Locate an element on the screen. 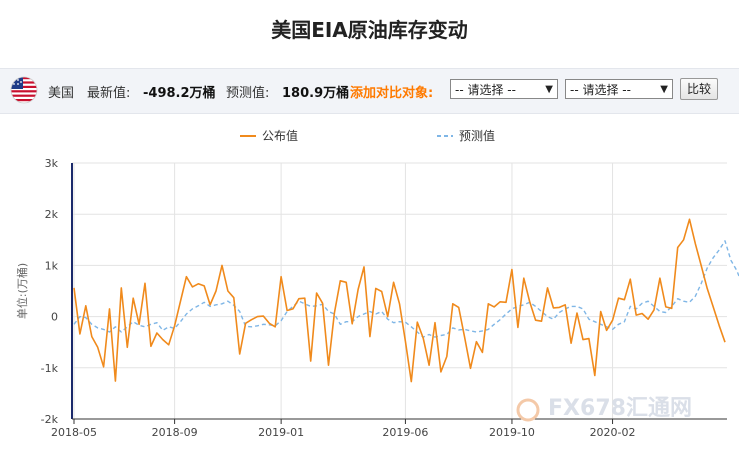  legend-label-actual: 公布值 is located at coordinates (280, 135).